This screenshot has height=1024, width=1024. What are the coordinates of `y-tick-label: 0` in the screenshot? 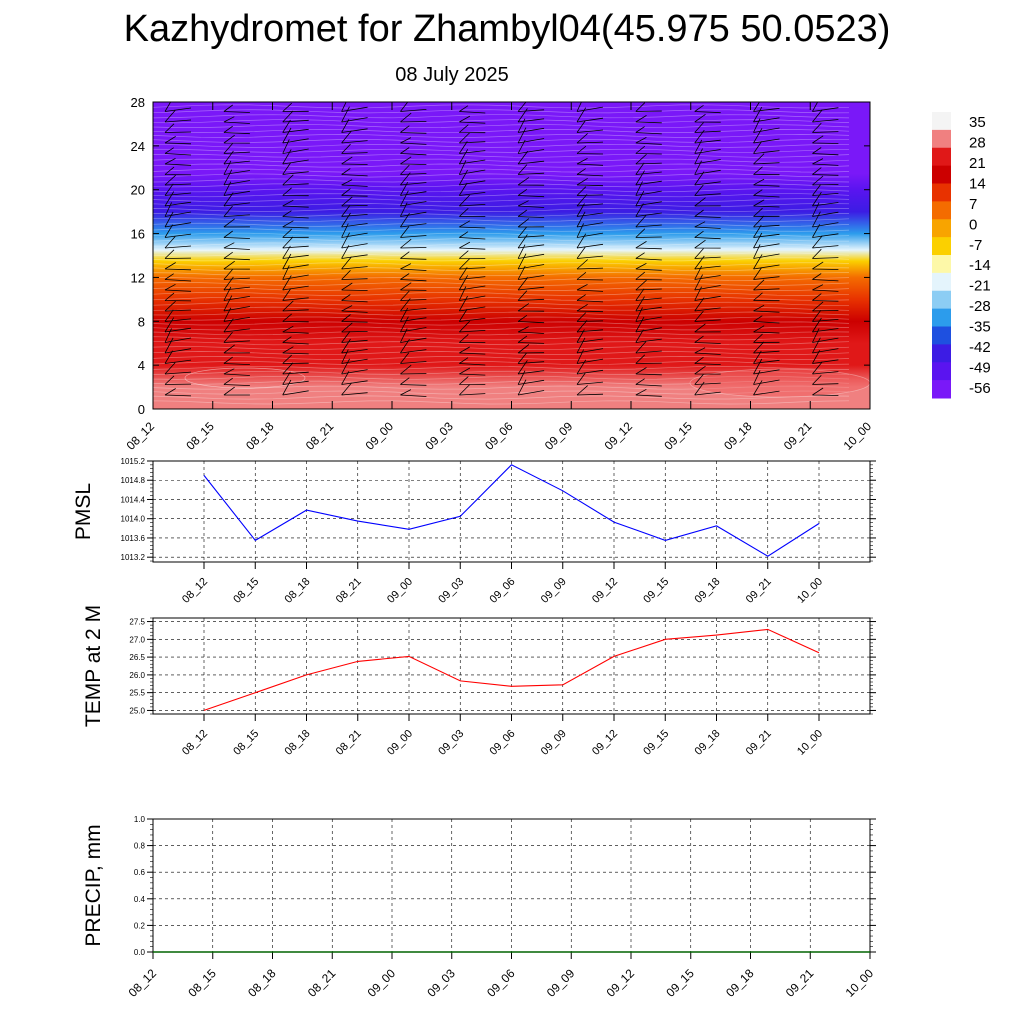 It's located at (141, 409).